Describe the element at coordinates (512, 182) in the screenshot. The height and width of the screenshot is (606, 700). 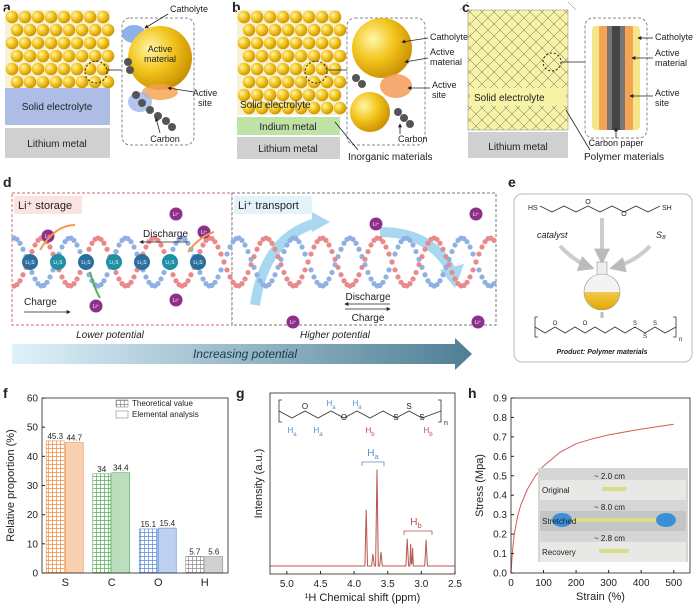
I see `panel-label: e` at that location.